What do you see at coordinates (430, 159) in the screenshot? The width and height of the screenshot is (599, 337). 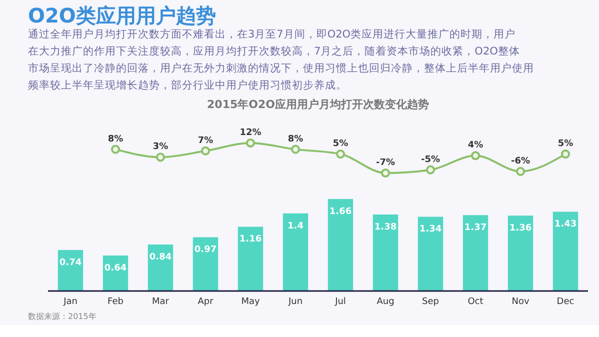 I see `data-label: -5%` at bounding box center [430, 159].